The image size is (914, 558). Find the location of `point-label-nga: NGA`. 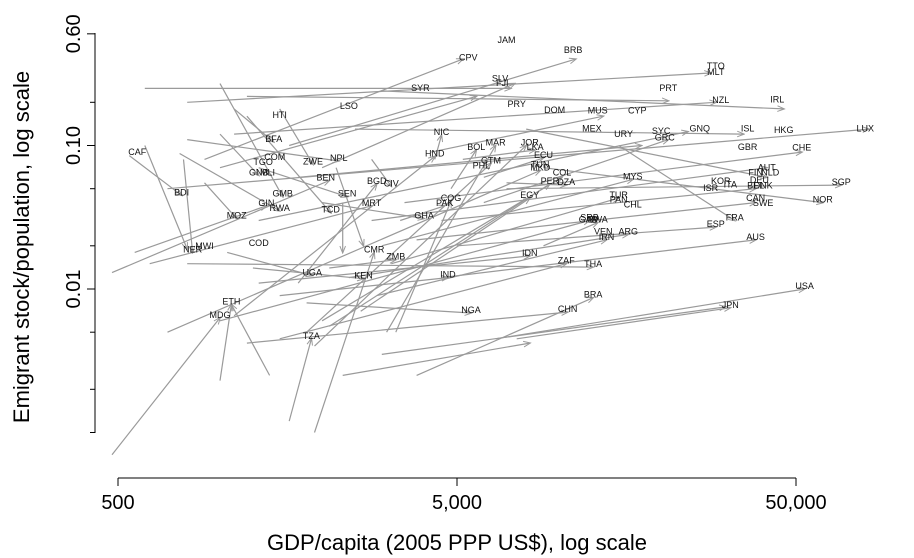

point-label-nga: NGA is located at coordinates (471, 310).